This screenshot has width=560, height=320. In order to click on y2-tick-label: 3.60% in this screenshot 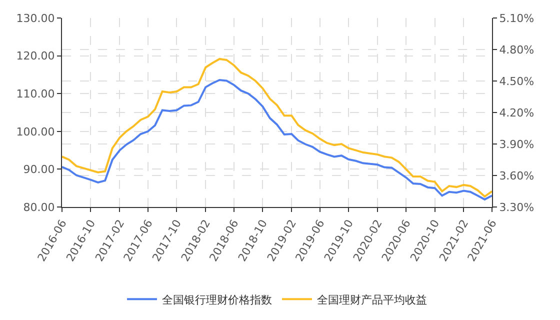, I will do `click(516, 175)`.